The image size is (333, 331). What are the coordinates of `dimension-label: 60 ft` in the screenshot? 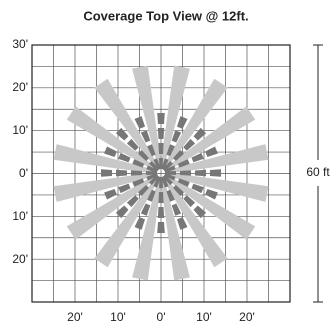 It's located at (318, 172).